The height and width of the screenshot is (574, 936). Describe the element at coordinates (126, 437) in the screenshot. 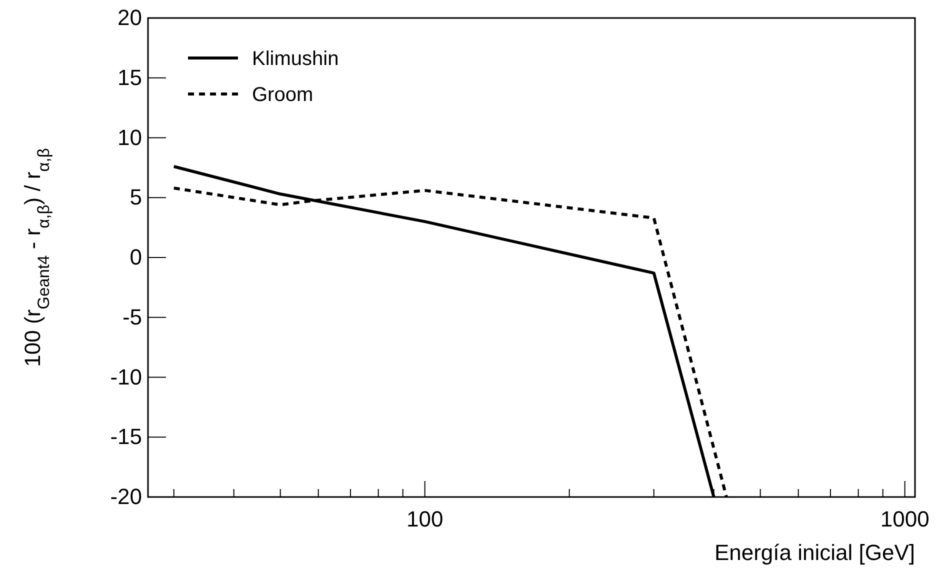

I see `y-tick-label: -15` at that location.